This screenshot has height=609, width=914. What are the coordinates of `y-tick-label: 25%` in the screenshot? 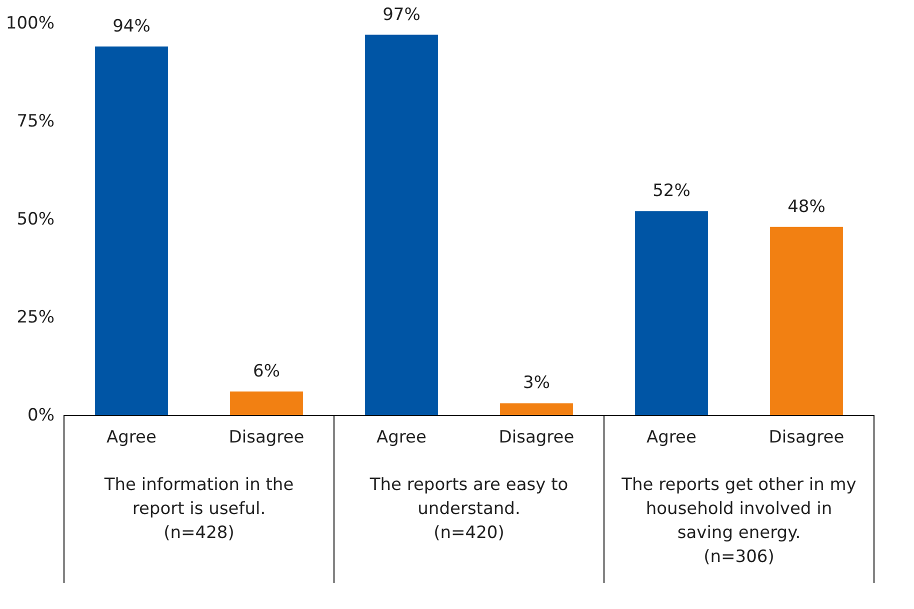 It's located at (35, 318).